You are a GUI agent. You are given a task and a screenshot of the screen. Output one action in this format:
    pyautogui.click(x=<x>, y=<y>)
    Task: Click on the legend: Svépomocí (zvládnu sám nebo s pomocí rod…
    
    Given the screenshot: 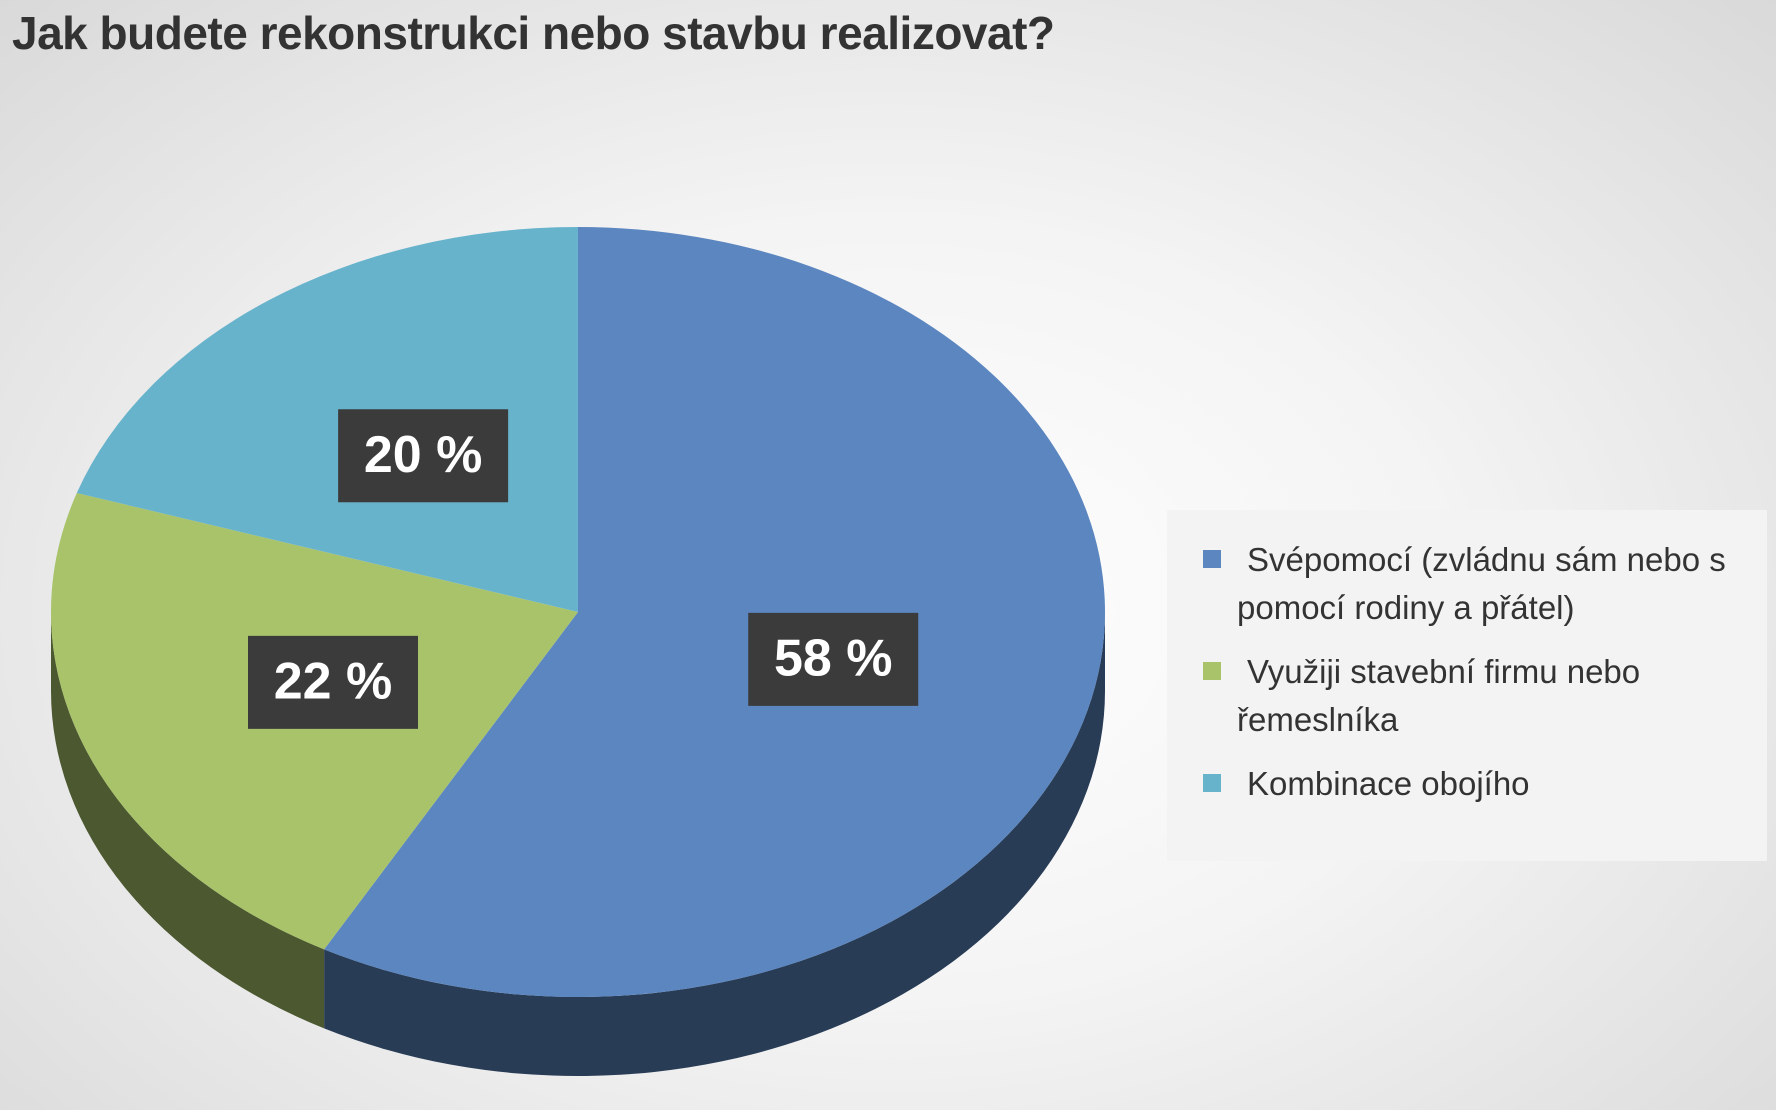 What is the action you would take?
    pyautogui.click(x=1467, y=685)
    